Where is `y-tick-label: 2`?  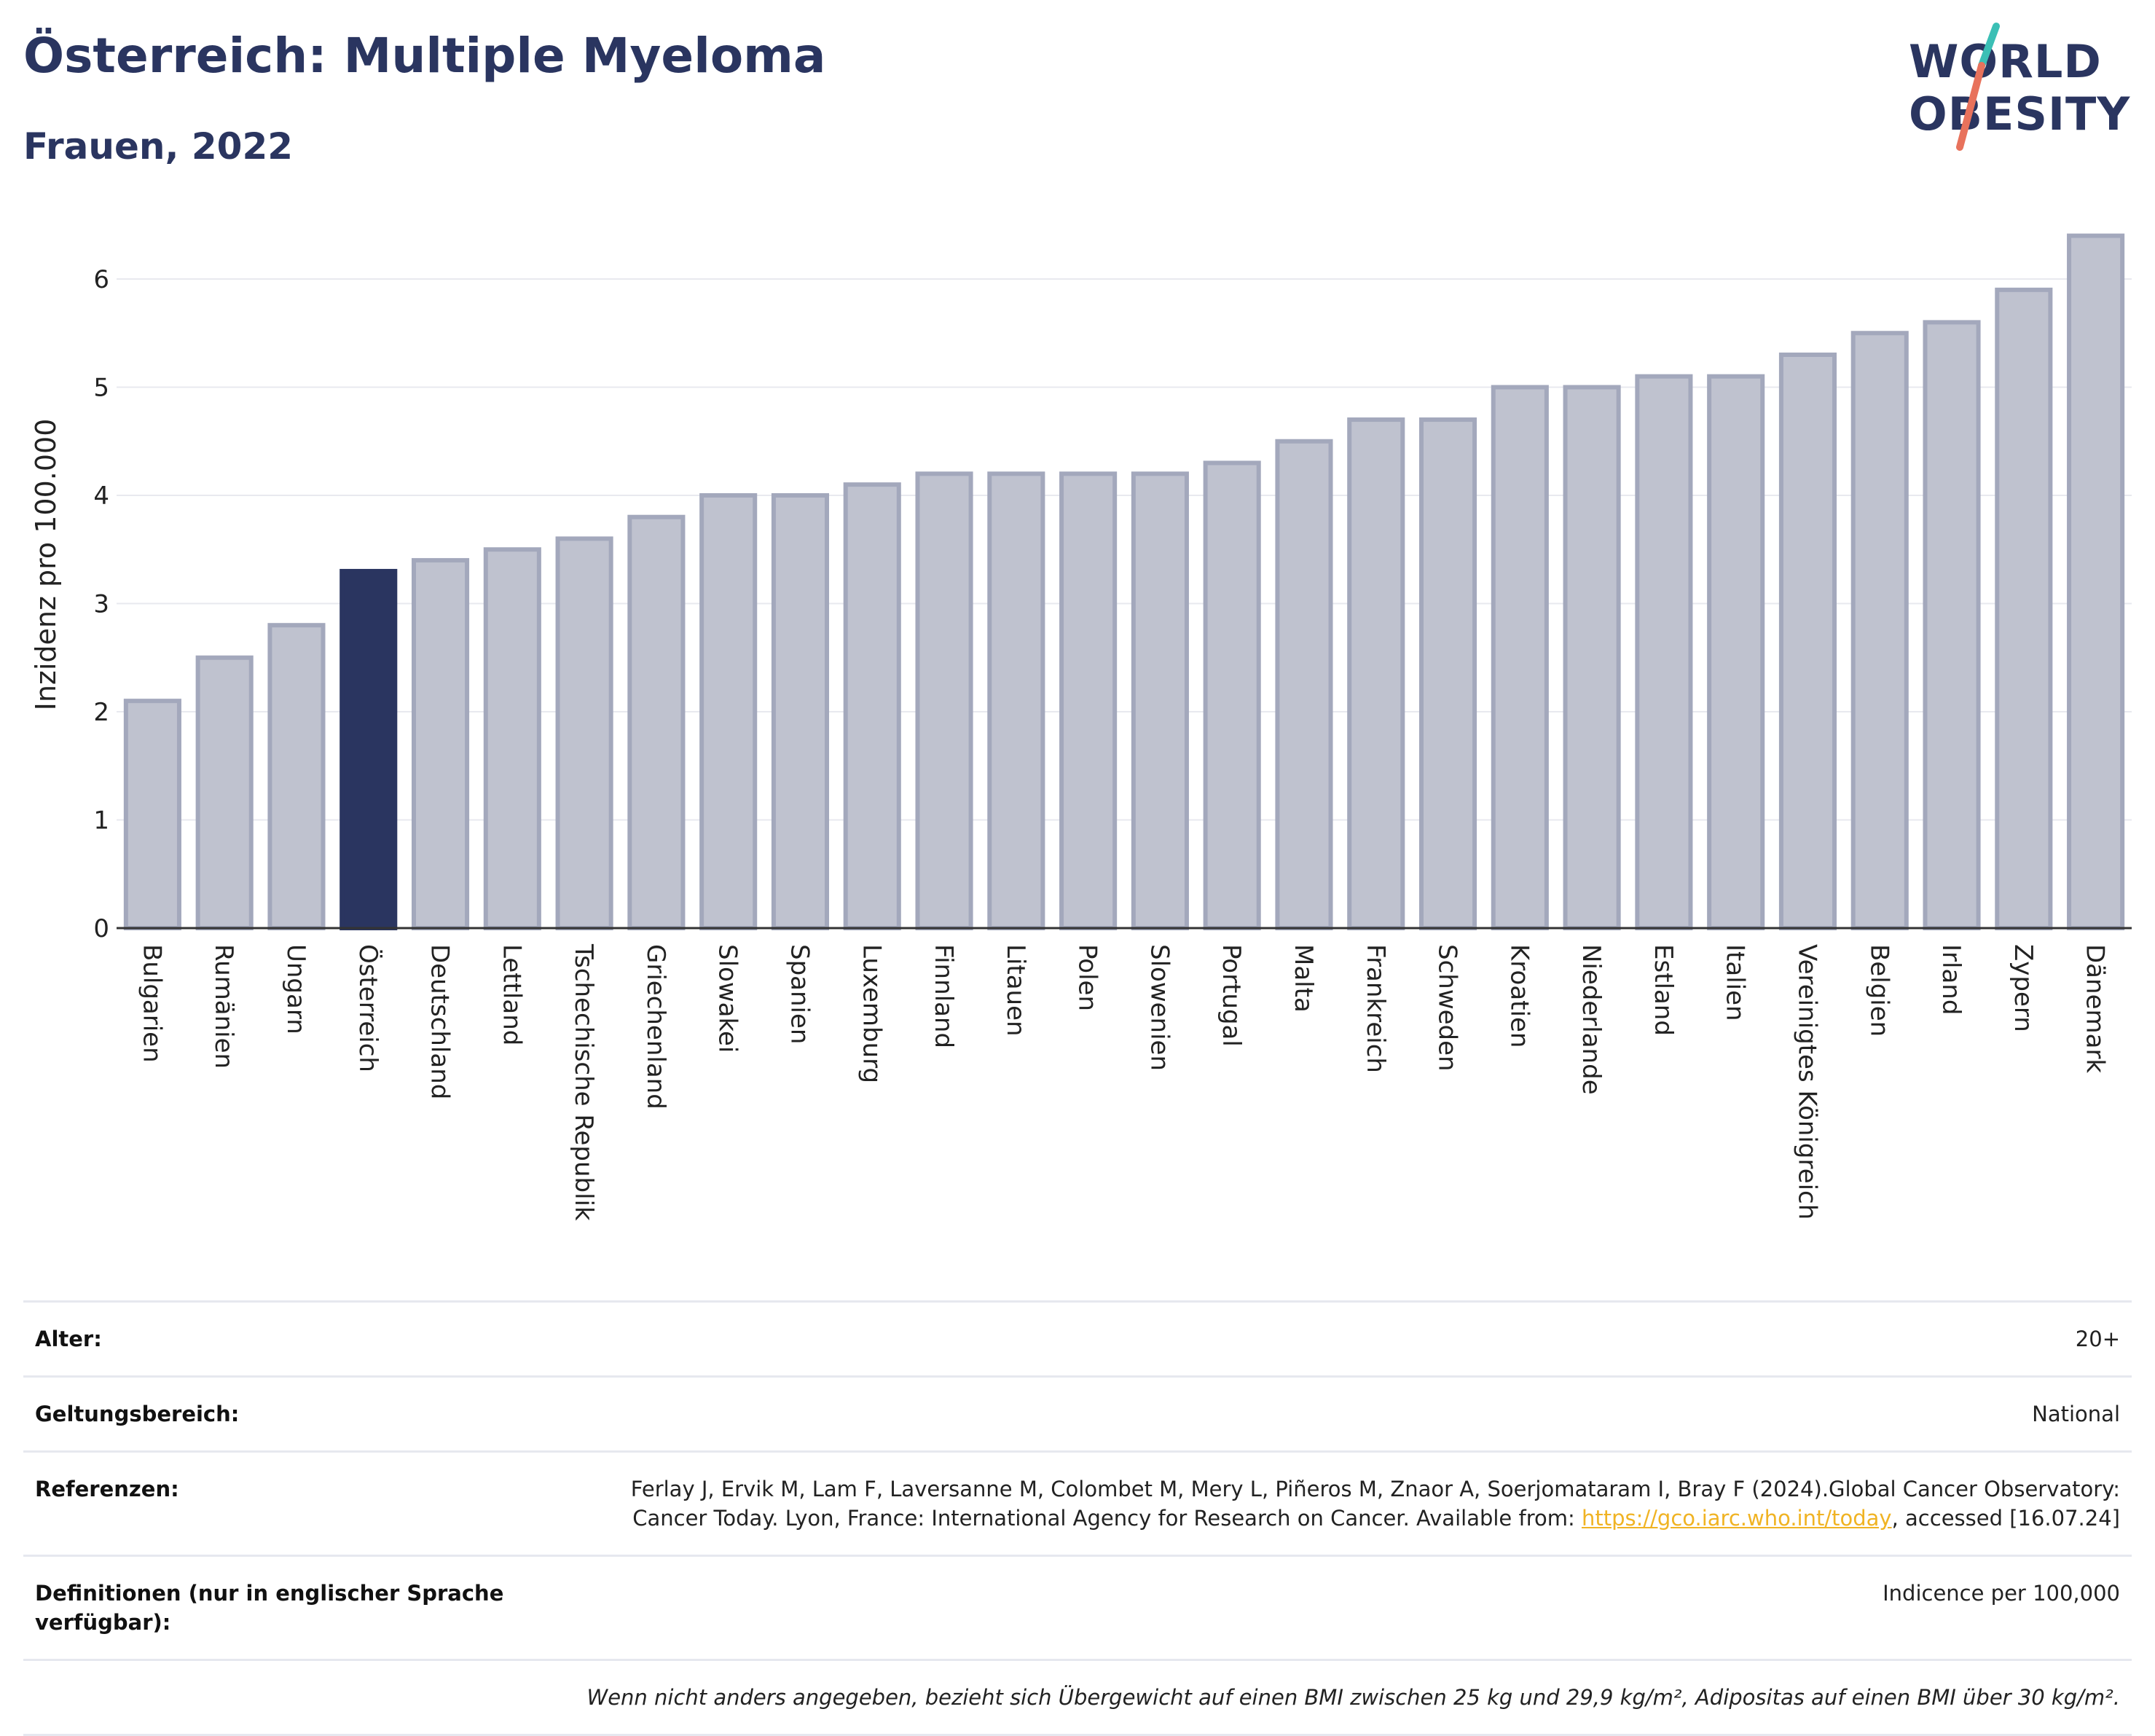
y-tick-label: 2 is located at coordinates (101, 712).